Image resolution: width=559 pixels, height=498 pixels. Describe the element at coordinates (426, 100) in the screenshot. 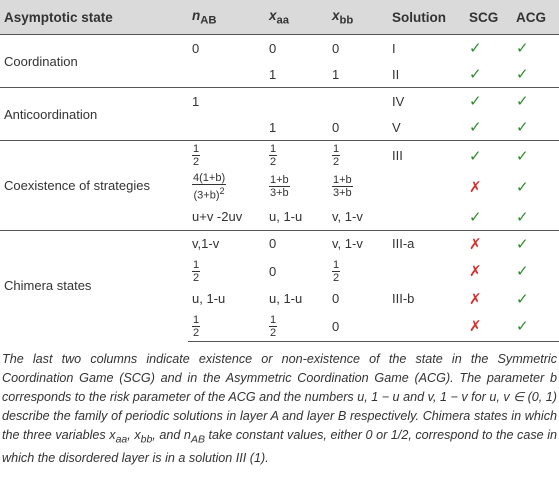

I see `table-cell: IV` at that location.